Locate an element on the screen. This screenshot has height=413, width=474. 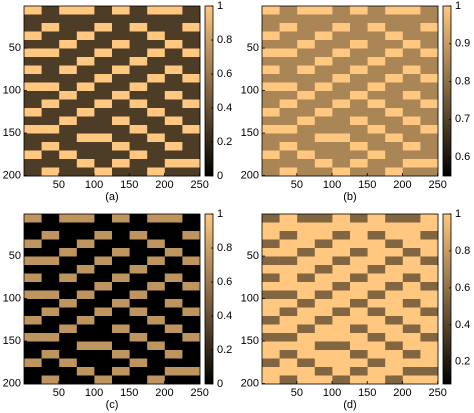
colorbar-tick-label: 0.4 is located at coordinates (224, 108).